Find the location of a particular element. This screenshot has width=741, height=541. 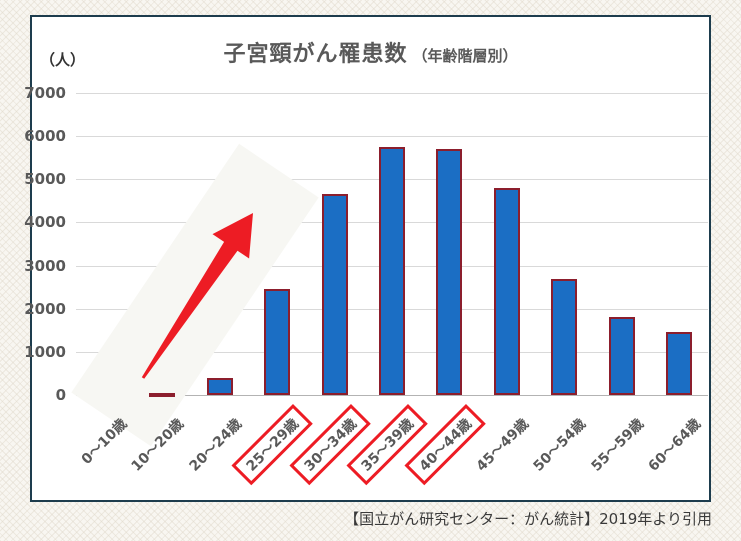

y-axis-tick-label: 3000 is located at coordinates (45, 265).